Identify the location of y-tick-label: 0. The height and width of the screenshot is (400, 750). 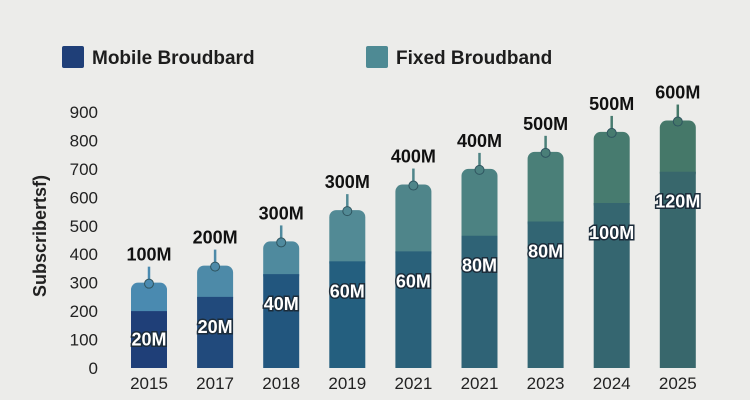
(93, 368).